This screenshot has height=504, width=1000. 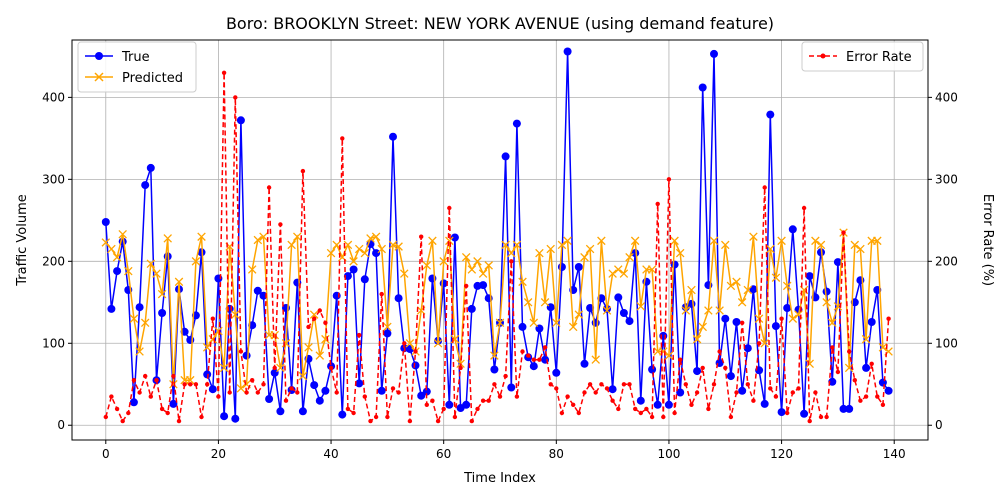 What do you see at coordinates (53, 343) in the screenshot?
I see `y-tick-label: 100` at bounding box center [53, 343].